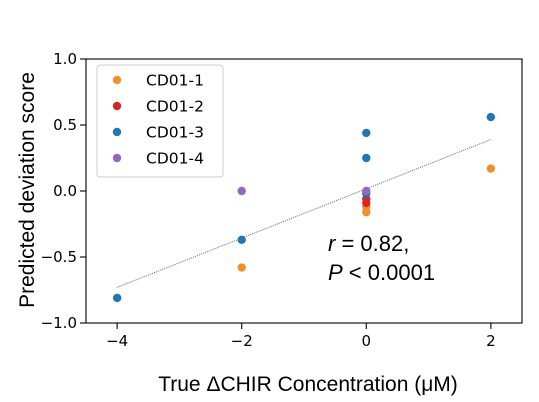 The width and height of the screenshot is (539, 402). Describe the element at coordinates (117, 341) in the screenshot. I see `x-tick-label: −4` at that location.